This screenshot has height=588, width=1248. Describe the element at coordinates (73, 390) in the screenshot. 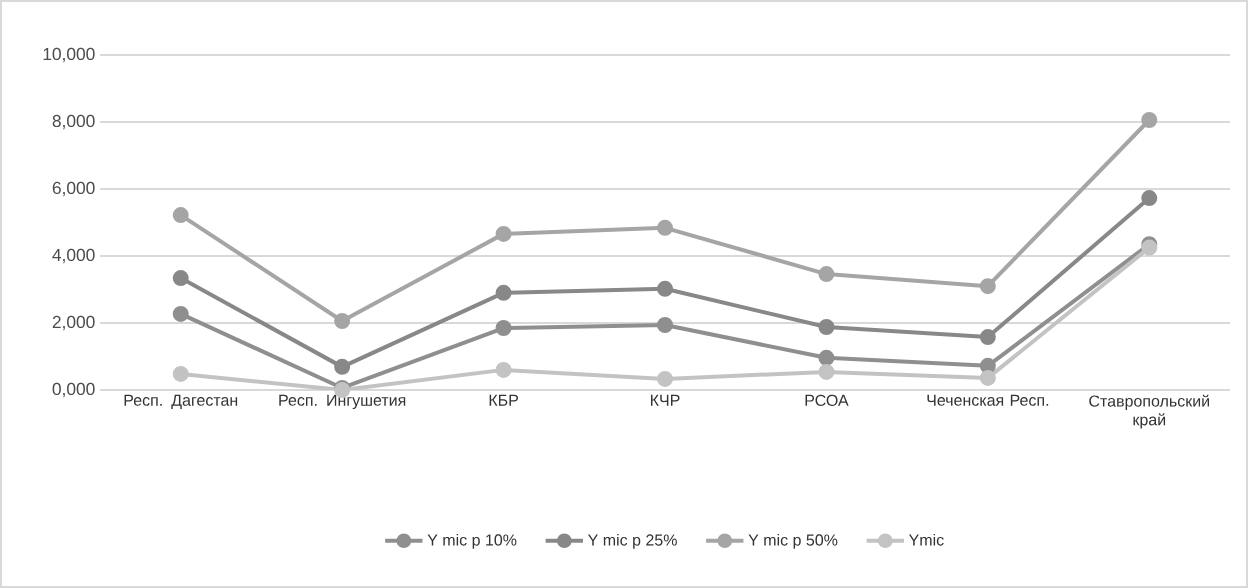

I see `y-tick-label: 0,000` at that location.